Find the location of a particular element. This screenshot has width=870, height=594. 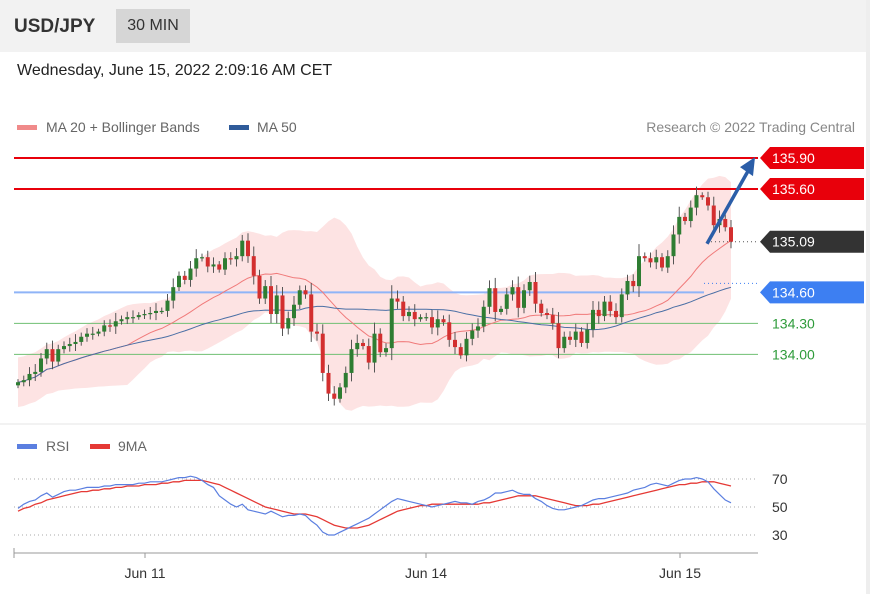

timeframe-button: 30 MIN is located at coordinates (153, 26).